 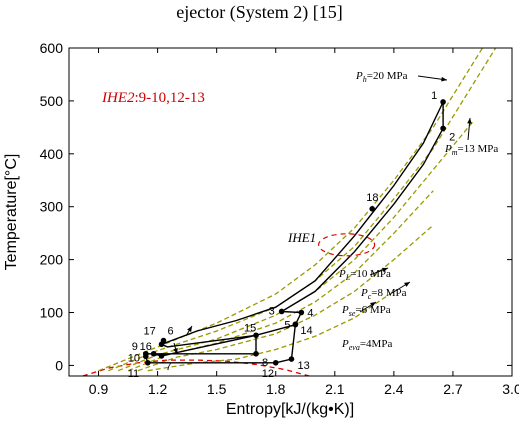 What do you see at coordinates (469, 121) in the screenshot?
I see `pm-arrow-head` at bounding box center [469, 121].